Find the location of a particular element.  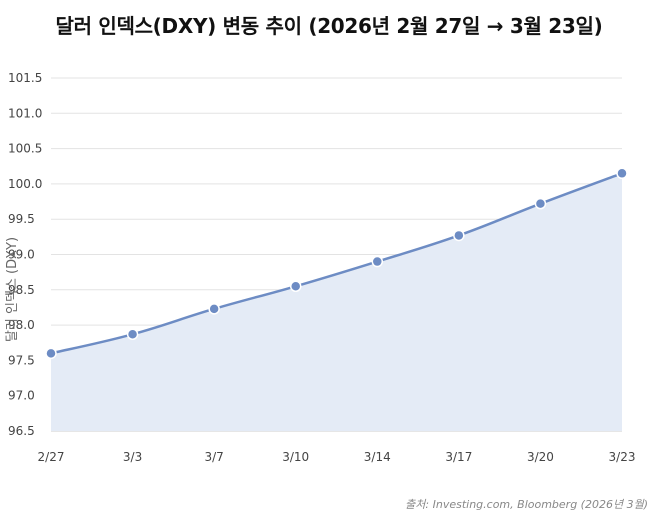

x-tick-label: 3/10 is located at coordinates (295, 457).